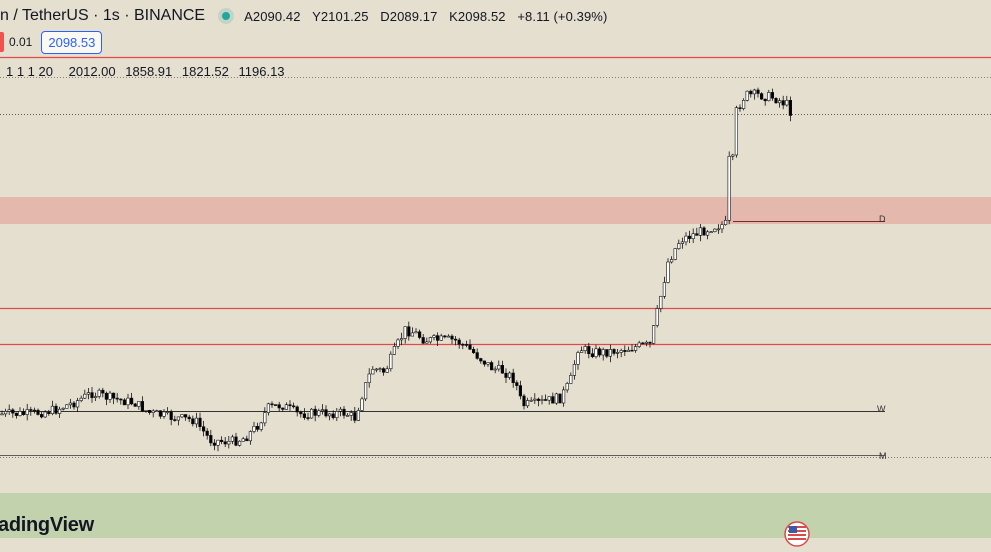 Image resolution: width=991 pixels, height=552 pixels. I want to click on buy-price-button: 2098.53, so click(72, 42).